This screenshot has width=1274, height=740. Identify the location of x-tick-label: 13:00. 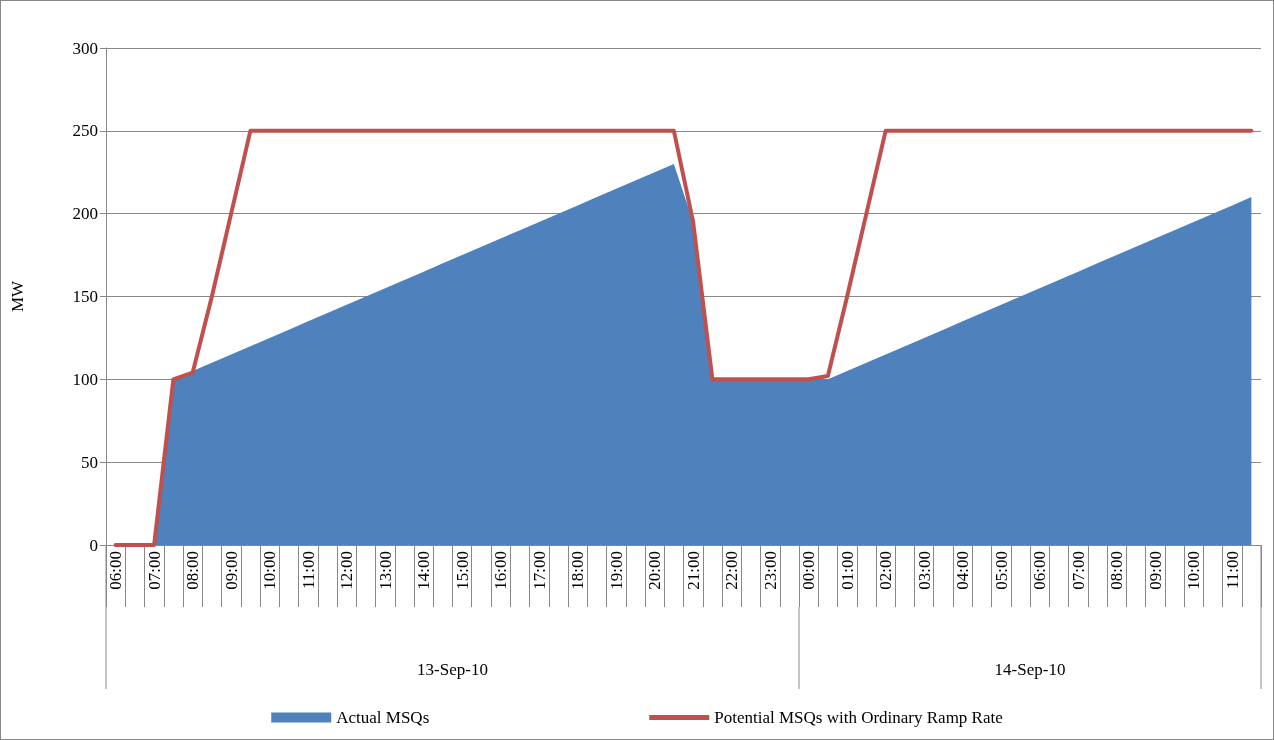
(385, 570).